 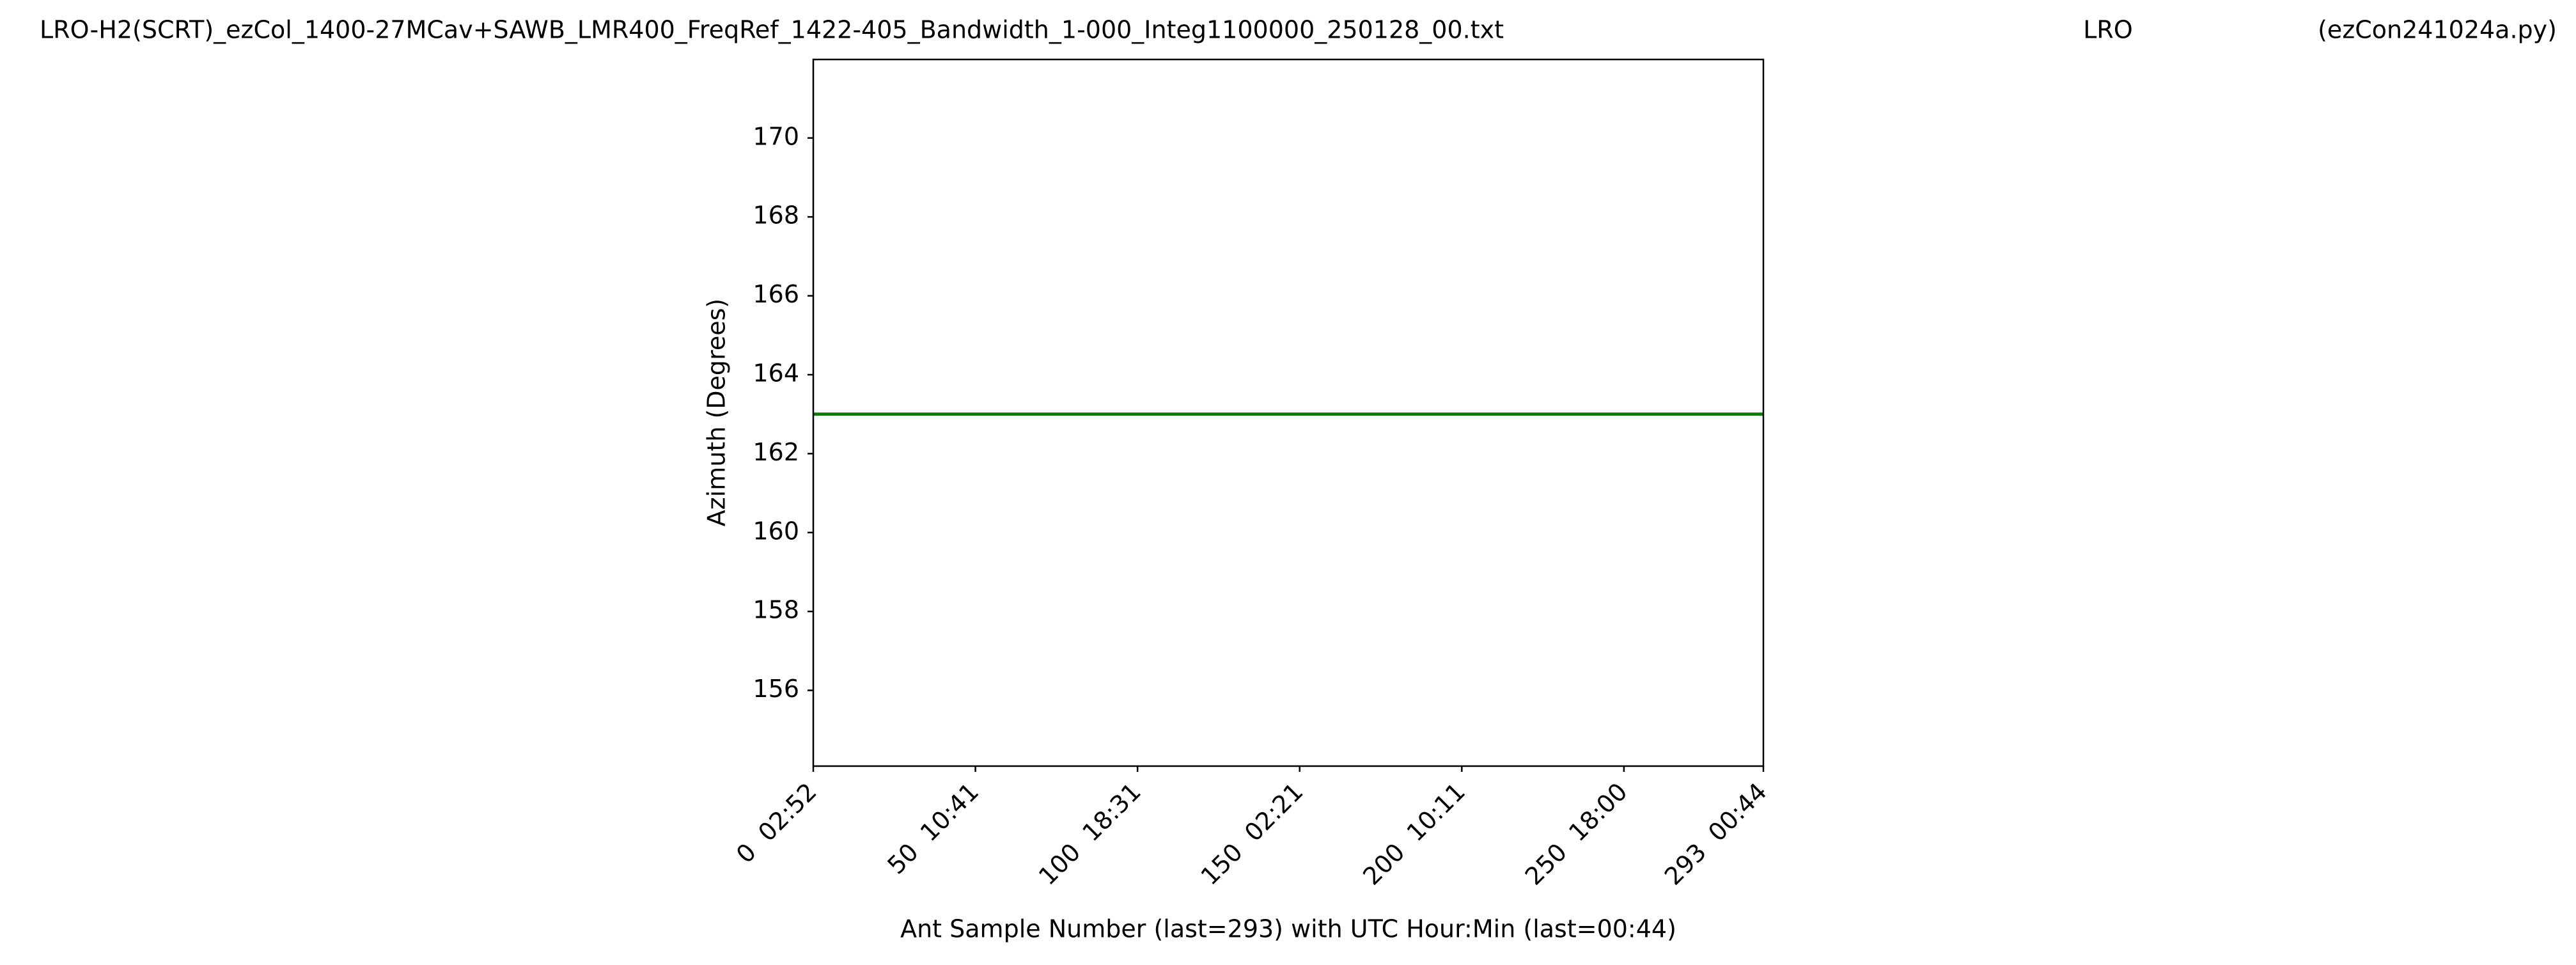 I want to click on x-tick-label: 200 10:11, so click(x=1414, y=834).